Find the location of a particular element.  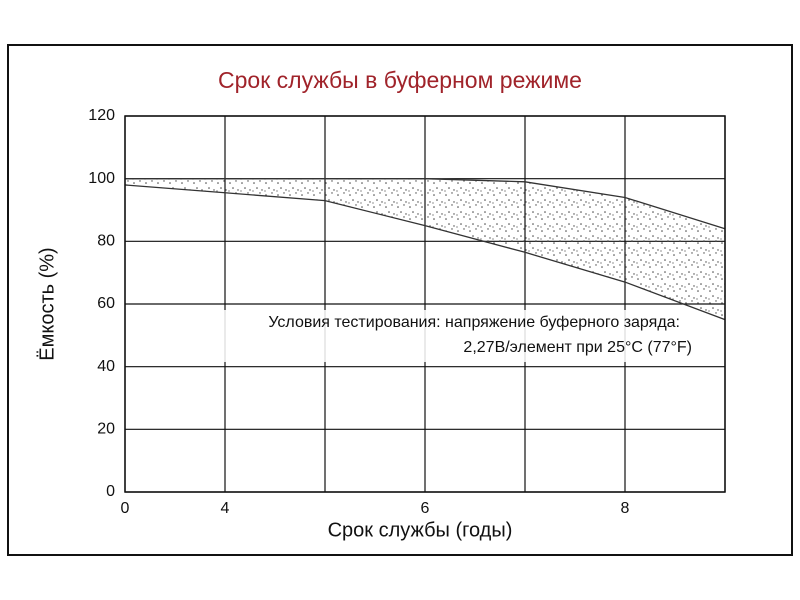

x-tick-label: 4 is located at coordinates (225, 508).